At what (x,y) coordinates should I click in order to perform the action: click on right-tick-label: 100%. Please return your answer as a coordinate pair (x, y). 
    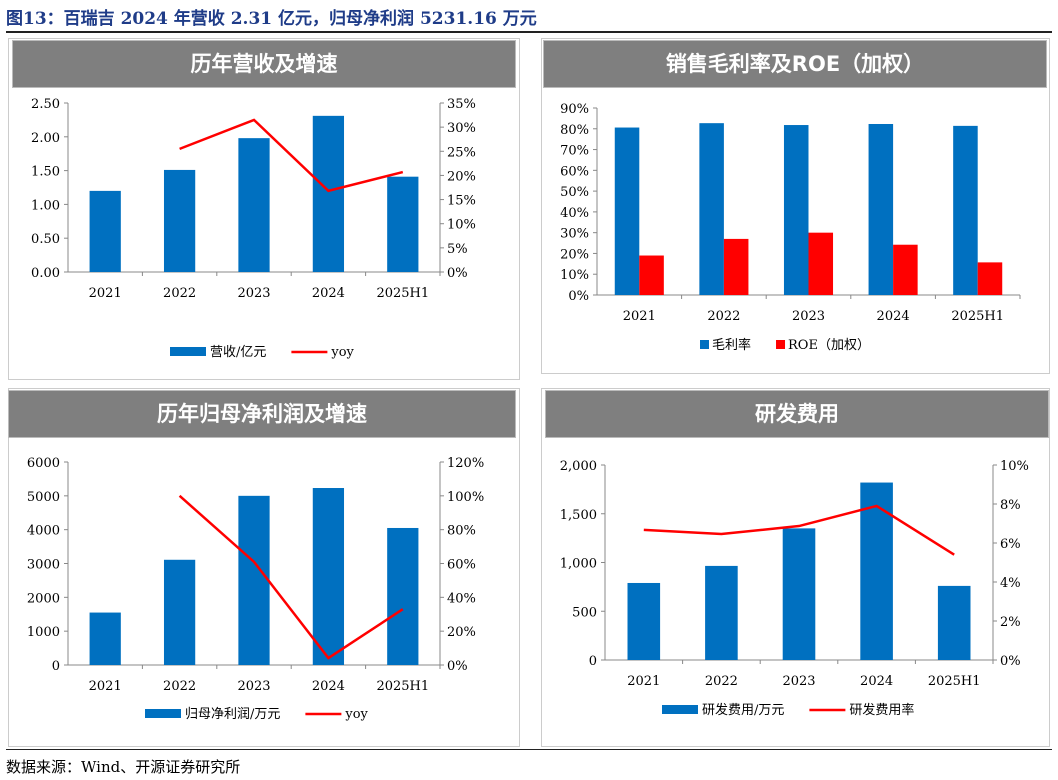
    Looking at the image, I should click on (465, 497).